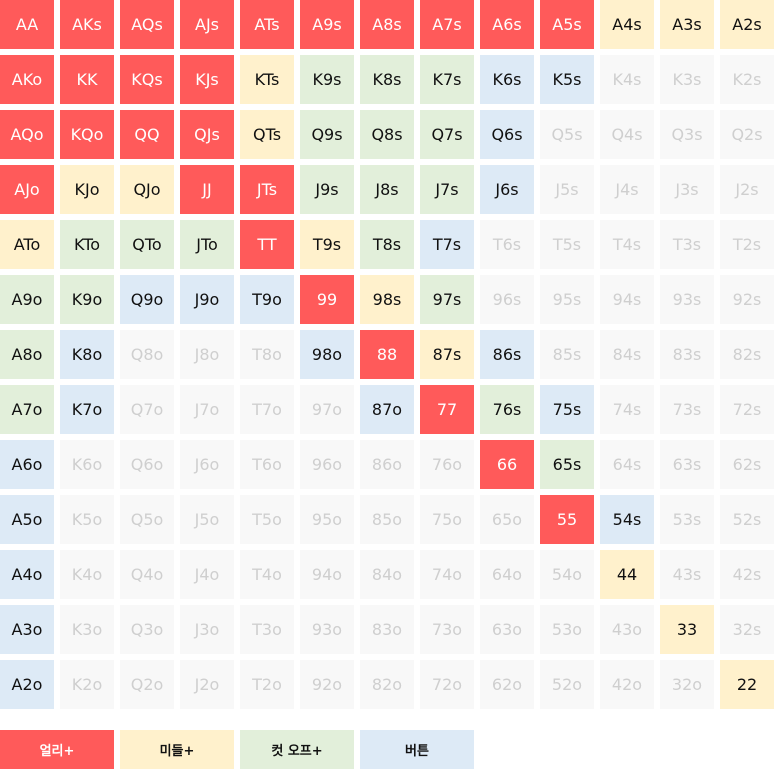 This screenshot has width=774, height=769. Describe the element at coordinates (627, 79) in the screenshot. I see `hand-cell: K4s` at that location.